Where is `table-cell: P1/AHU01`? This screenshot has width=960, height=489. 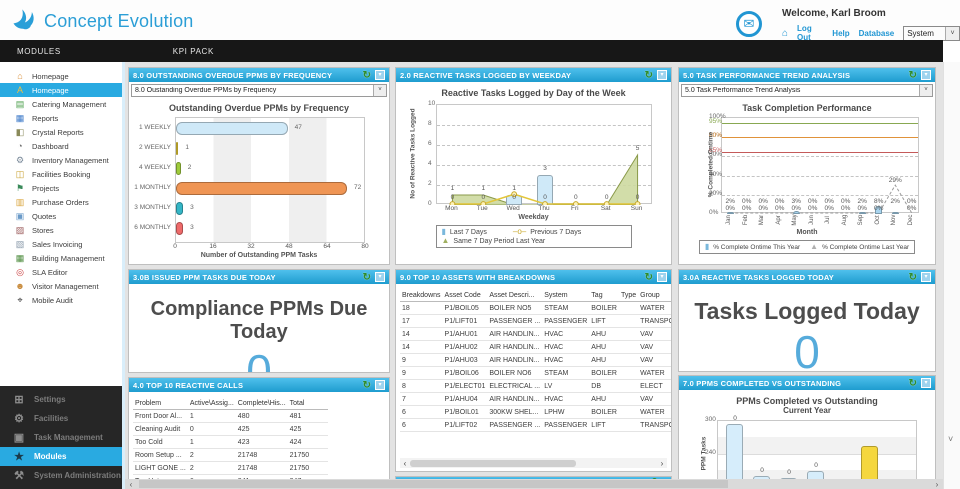
table-cell: P1/AHU01 is located at coordinates (465, 334).